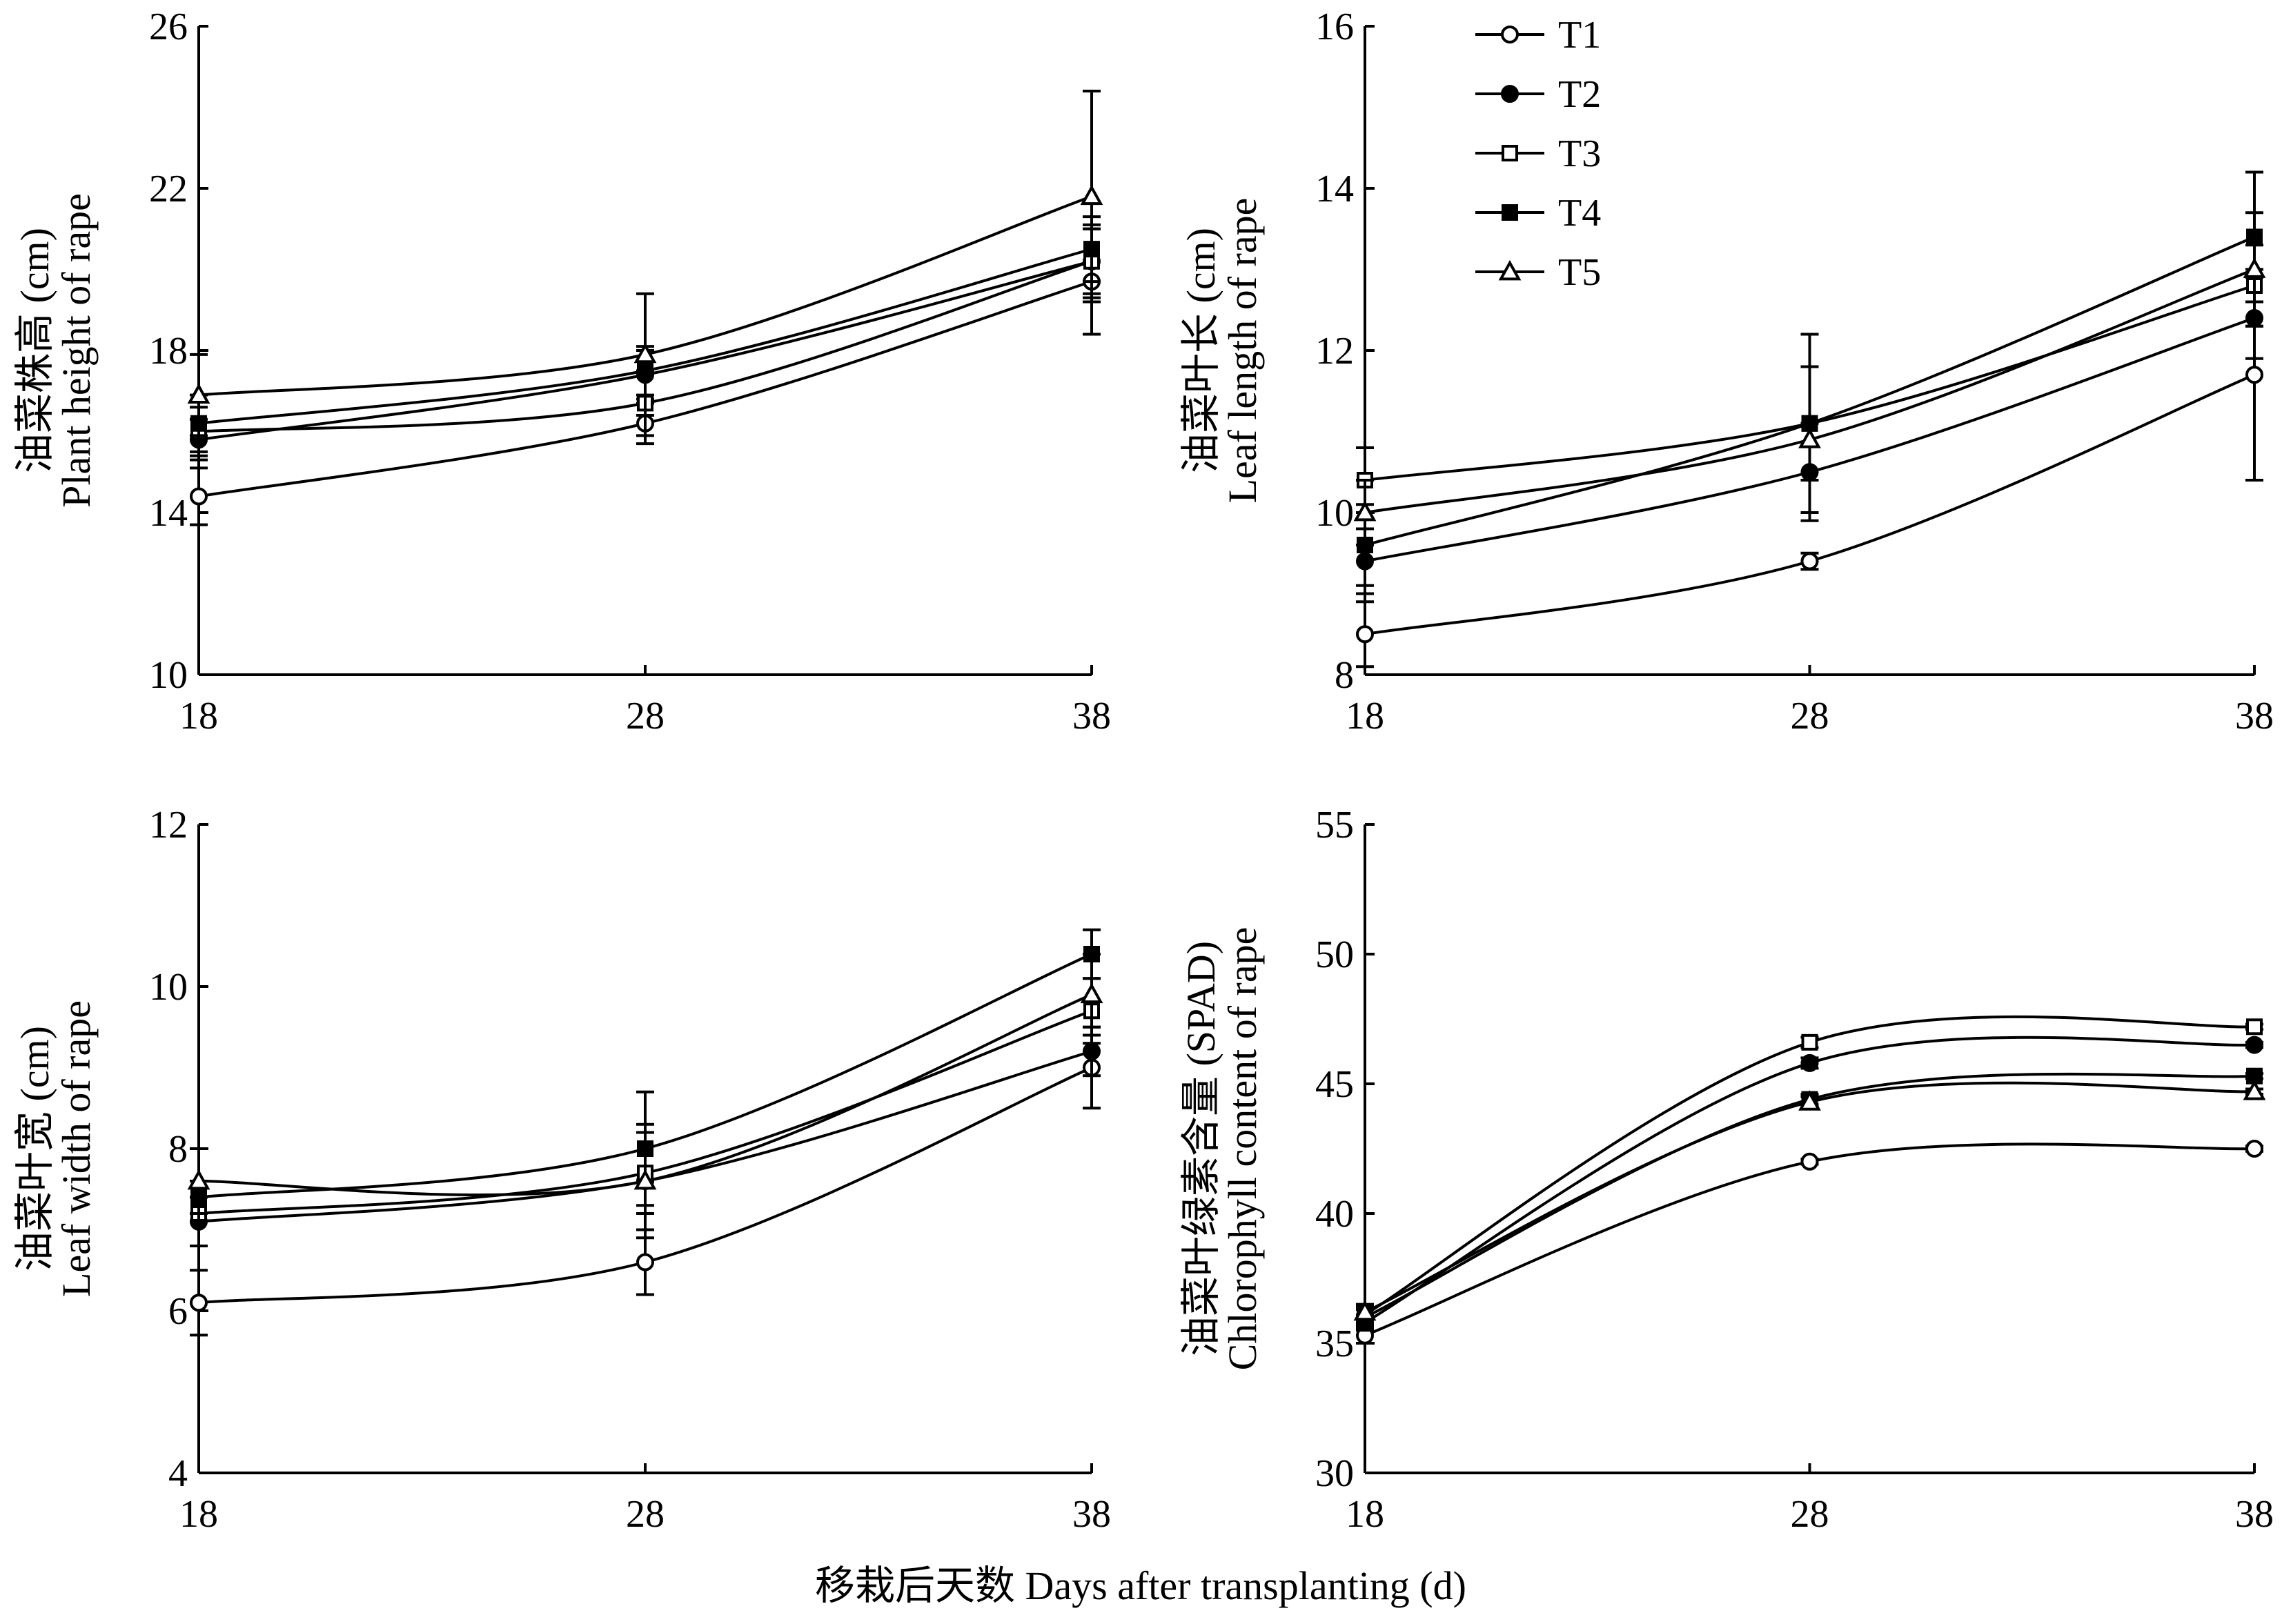 The width and height of the screenshot is (2282, 1624). Describe the element at coordinates (168, 27) in the screenshot. I see `y-tick-label: 26` at that location.